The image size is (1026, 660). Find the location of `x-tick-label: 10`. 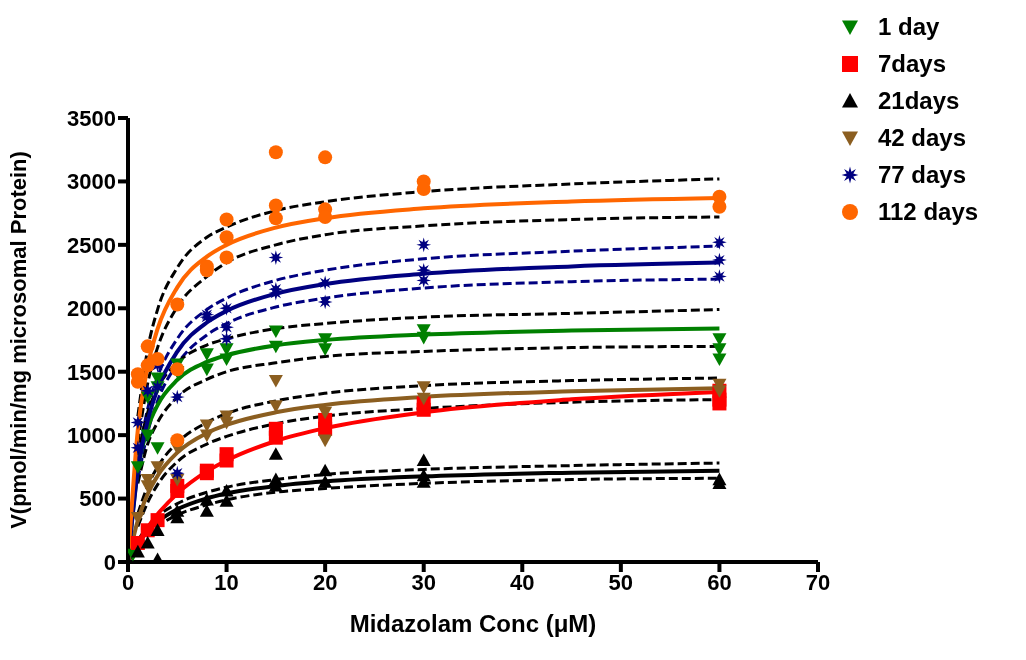

x-tick-label: 10 is located at coordinates (226, 582).